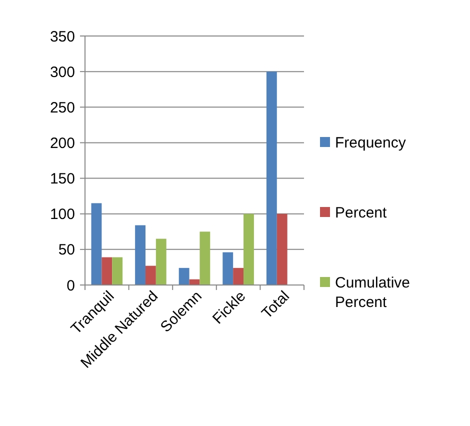 The width and height of the screenshot is (470, 426). What do you see at coordinates (361, 213) in the screenshot?
I see `legend-label: Percent` at bounding box center [361, 213].